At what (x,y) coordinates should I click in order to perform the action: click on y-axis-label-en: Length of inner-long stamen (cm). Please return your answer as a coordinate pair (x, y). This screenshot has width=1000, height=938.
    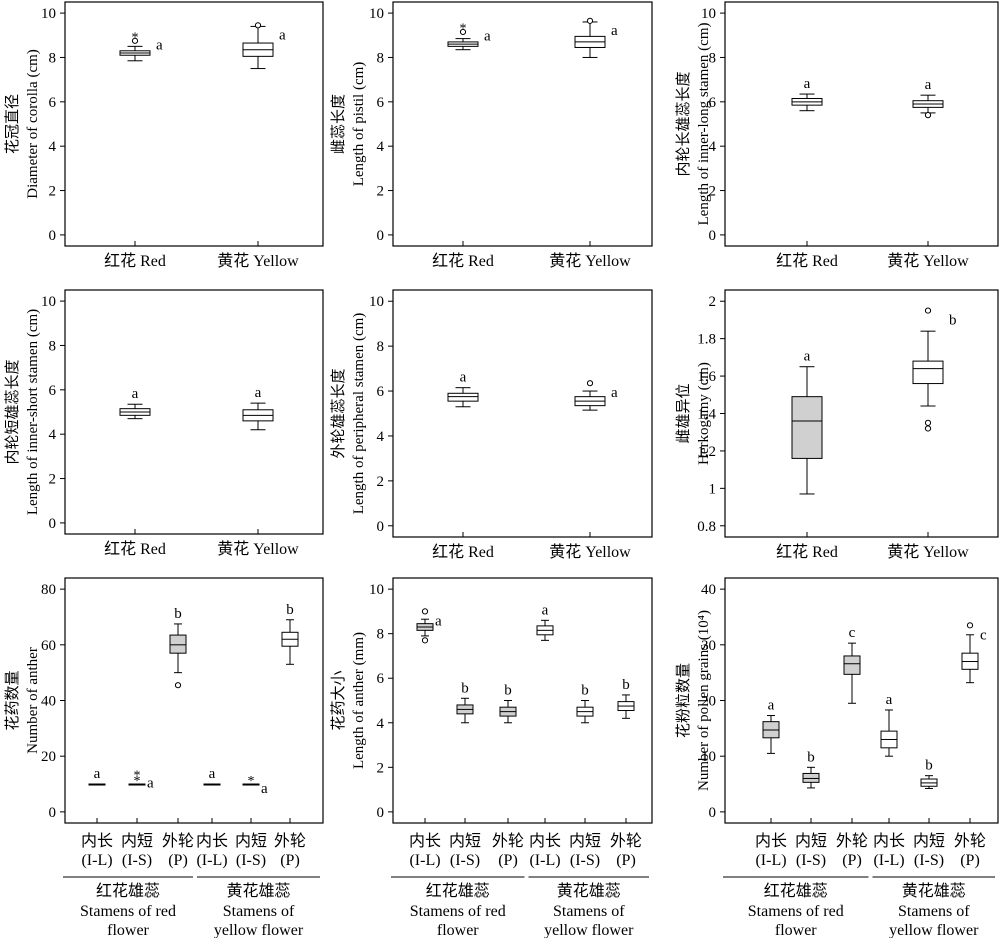
    Looking at the image, I should click on (704, 124).